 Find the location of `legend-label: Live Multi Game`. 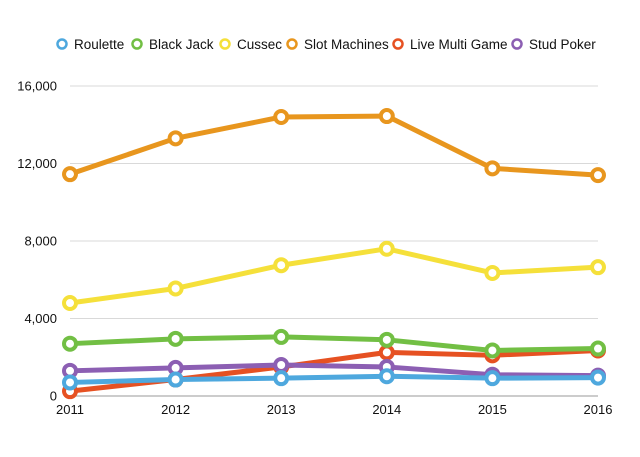

legend-label: Live Multi Game is located at coordinates (459, 44).